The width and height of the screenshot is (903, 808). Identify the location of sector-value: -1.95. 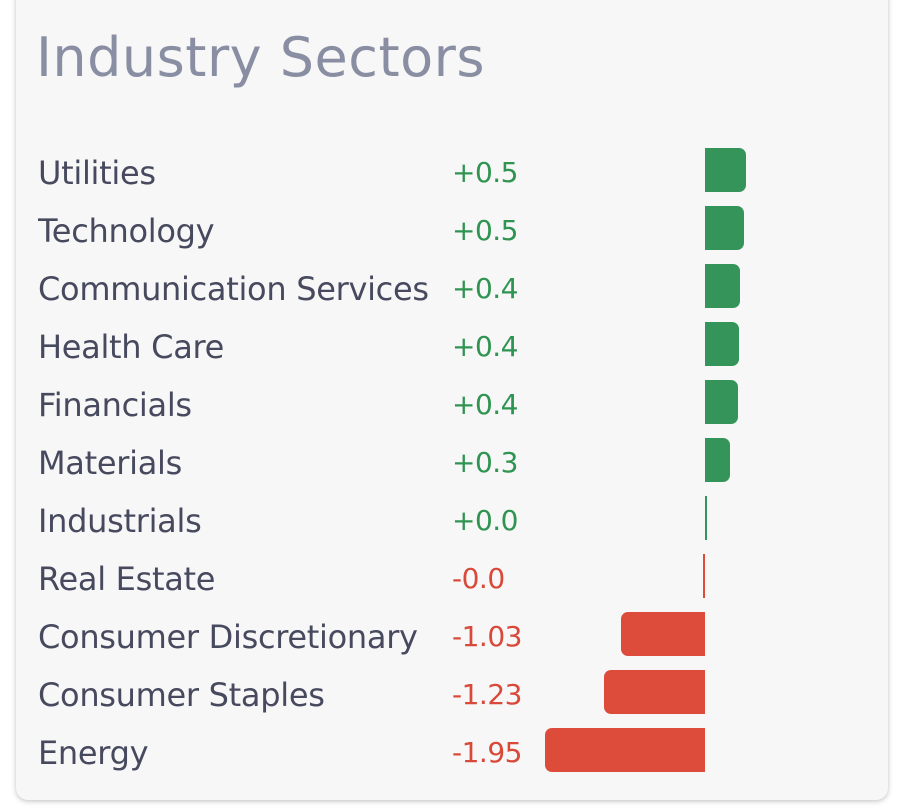
(487, 752).